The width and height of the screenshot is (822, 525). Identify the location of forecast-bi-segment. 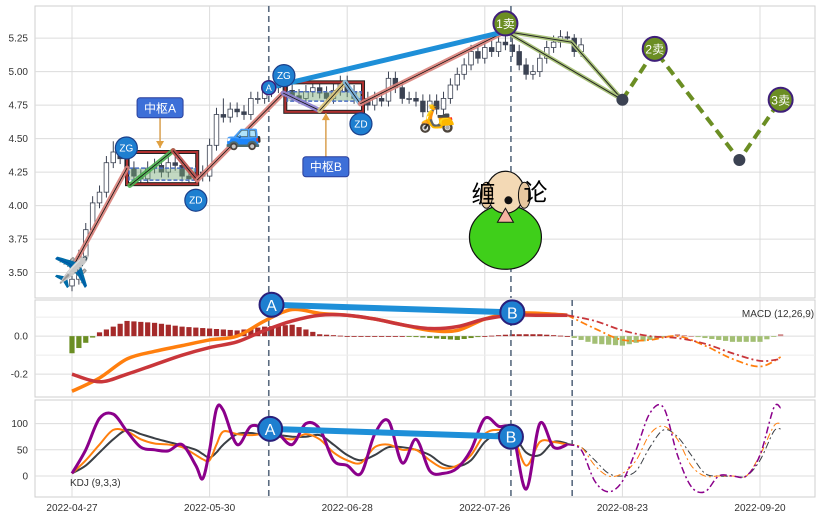
(701, 105).